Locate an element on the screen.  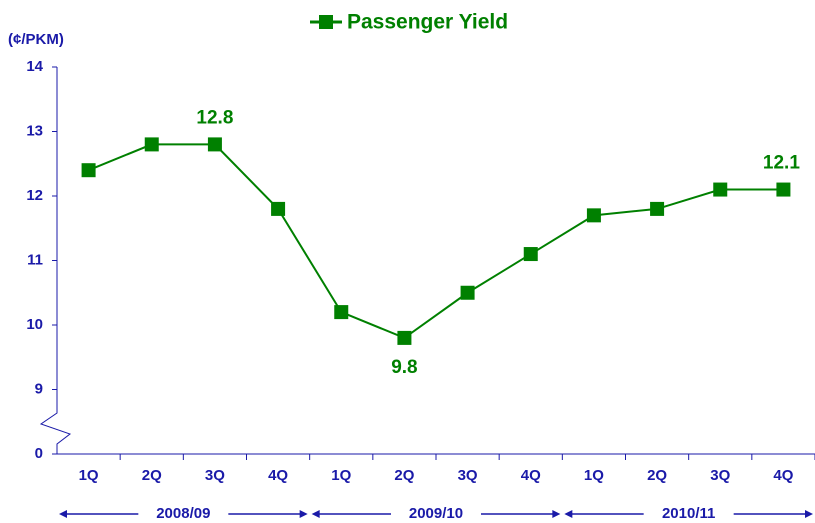
legend-label: Passenger Yield is located at coordinates (427, 22).